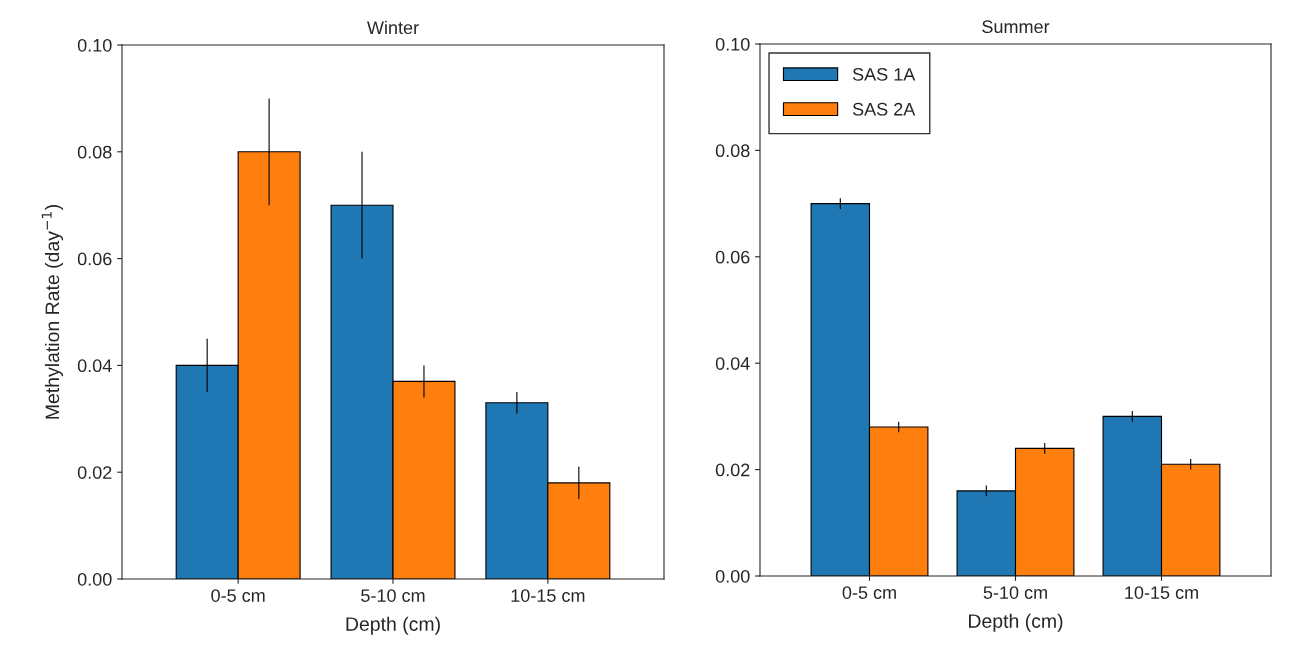  What do you see at coordinates (884, 109) in the screenshot?
I see `legend-label: SAS 2A` at bounding box center [884, 109].